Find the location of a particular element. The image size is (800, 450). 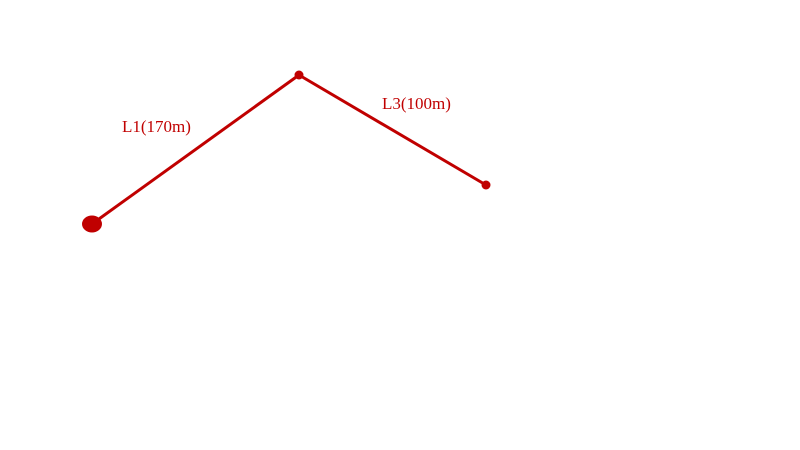

peak-node is located at coordinates (299, 75).